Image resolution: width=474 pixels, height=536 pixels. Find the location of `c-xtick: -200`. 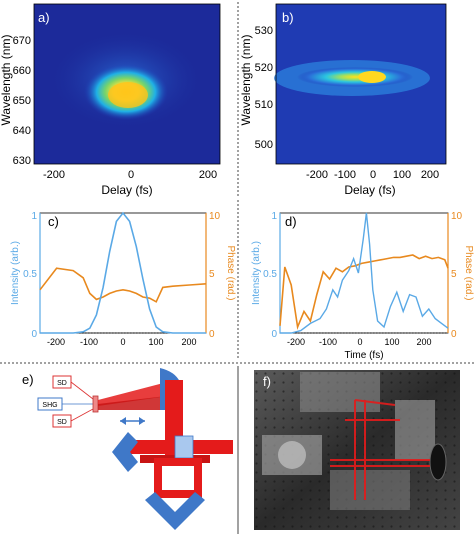

c-xtick: -200 is located at coordinates (56, 342).